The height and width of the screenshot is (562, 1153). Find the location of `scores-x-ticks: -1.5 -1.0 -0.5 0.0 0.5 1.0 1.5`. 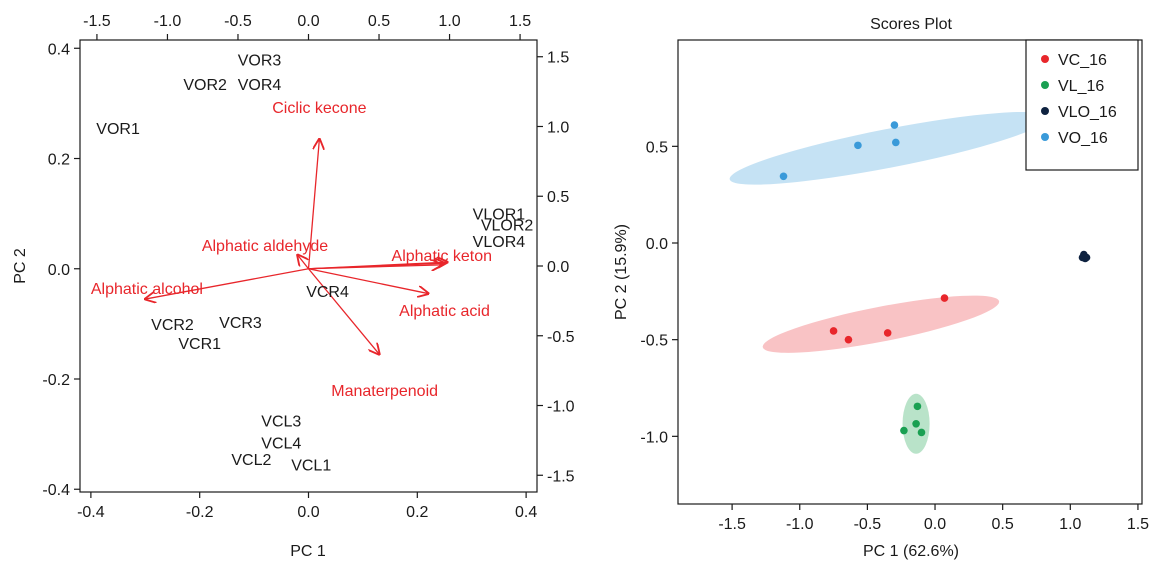

scores-x-ticks: -1.5 -1.0 -0.5 0.0 0.5 1.0 1.5 is located at coordinates (933, 518).